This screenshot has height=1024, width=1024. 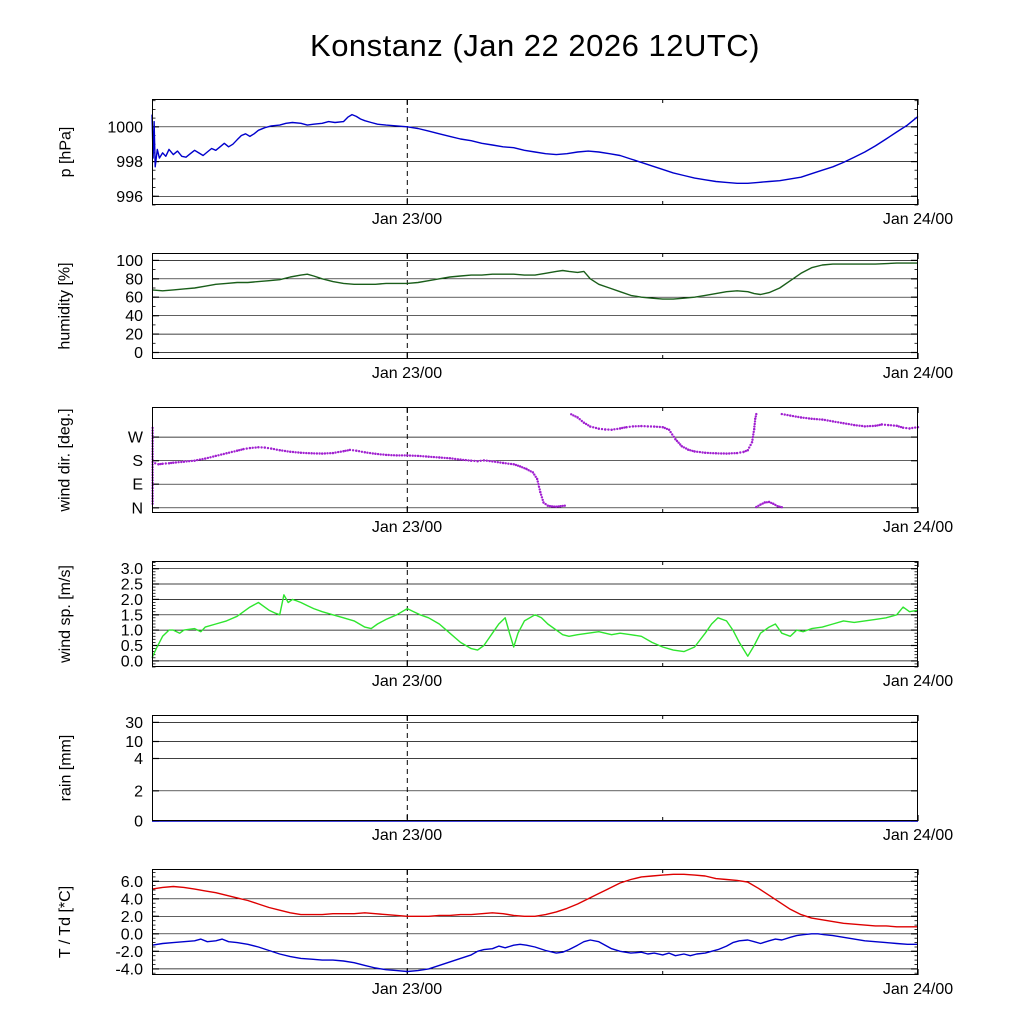 What do you see at coordinates (129, 162) in the screenshot?
I see `svg-text: 998` at bounding box center [129, 162].